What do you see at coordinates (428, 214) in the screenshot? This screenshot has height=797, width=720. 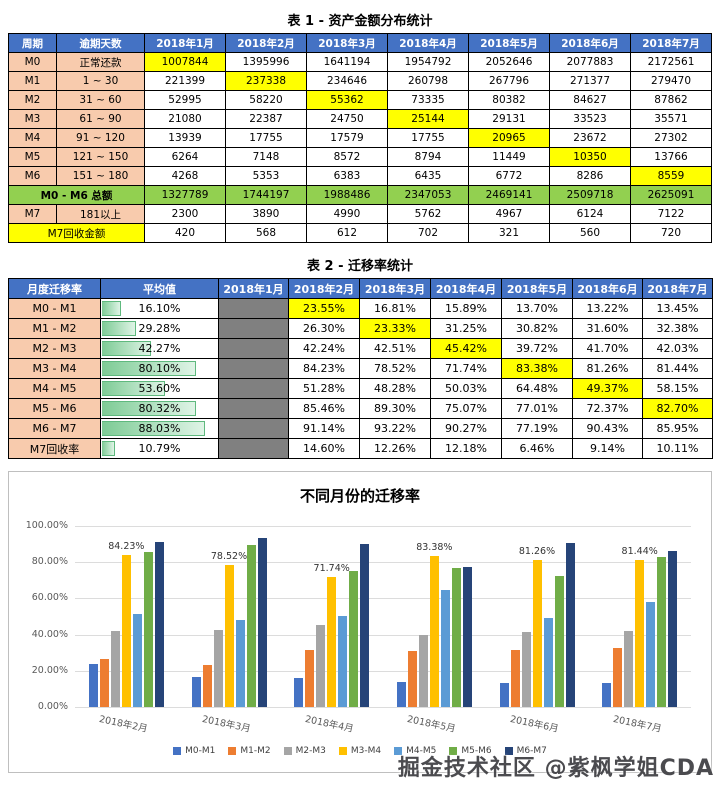 I see `value-cell: 5762` at bounding box center [428, 214].